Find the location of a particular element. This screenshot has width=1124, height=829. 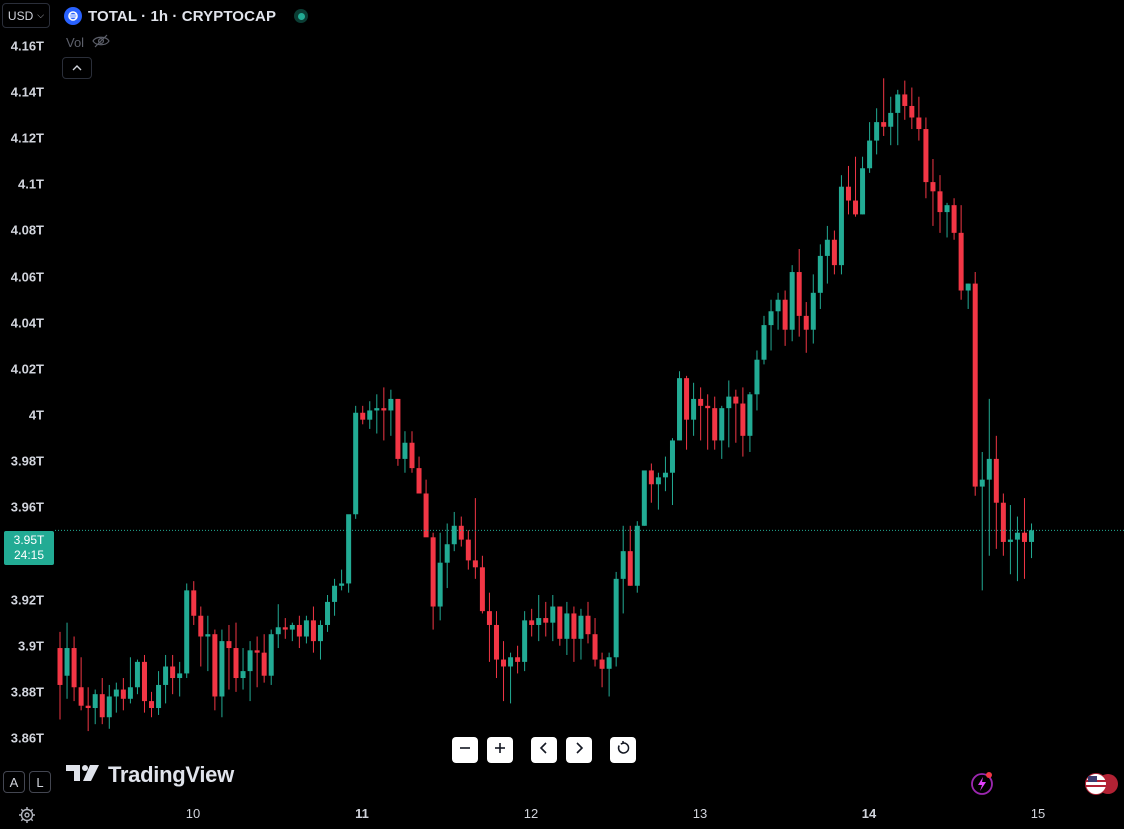

reset-chart-button is located at coordinates (623, 750).